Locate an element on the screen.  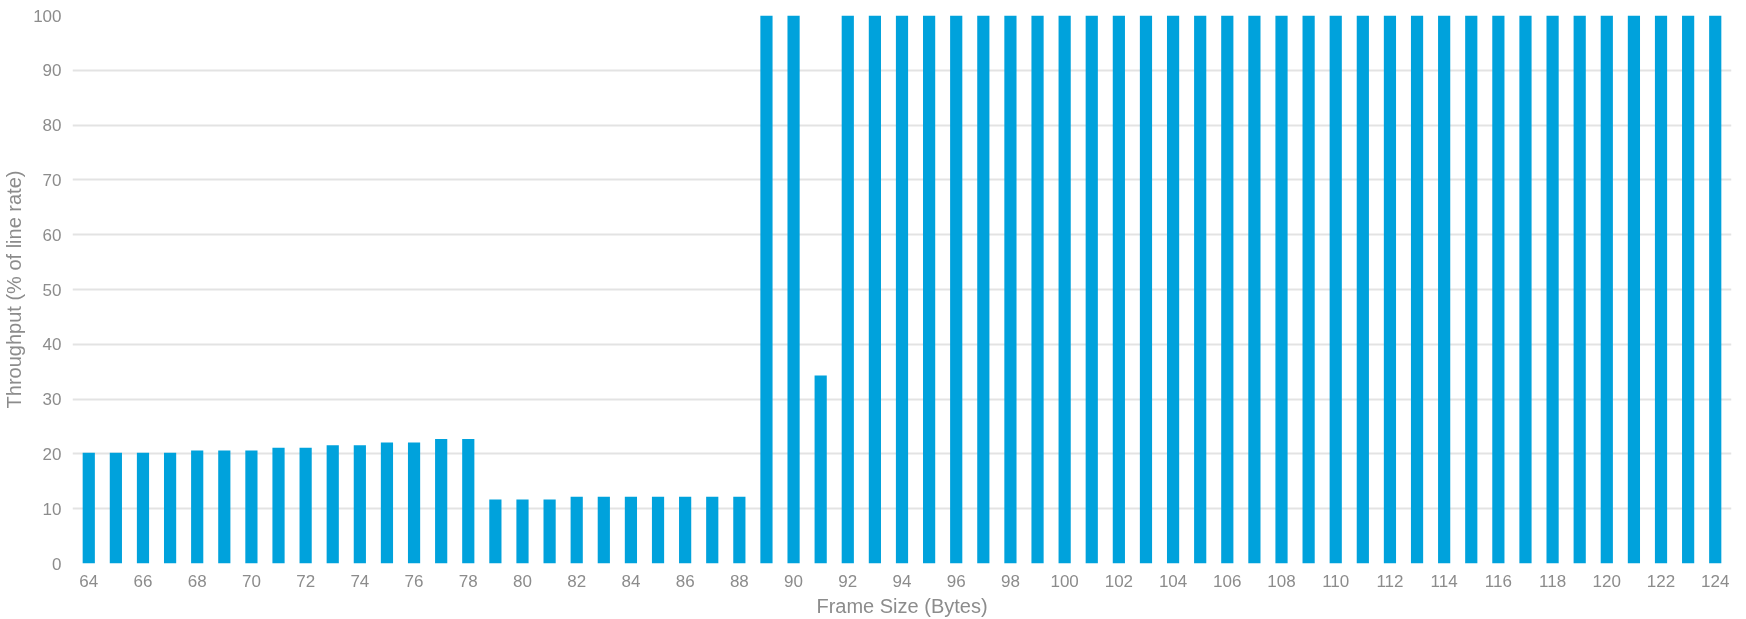
y-tick-label: 20 is located at coordinates (52, 454).